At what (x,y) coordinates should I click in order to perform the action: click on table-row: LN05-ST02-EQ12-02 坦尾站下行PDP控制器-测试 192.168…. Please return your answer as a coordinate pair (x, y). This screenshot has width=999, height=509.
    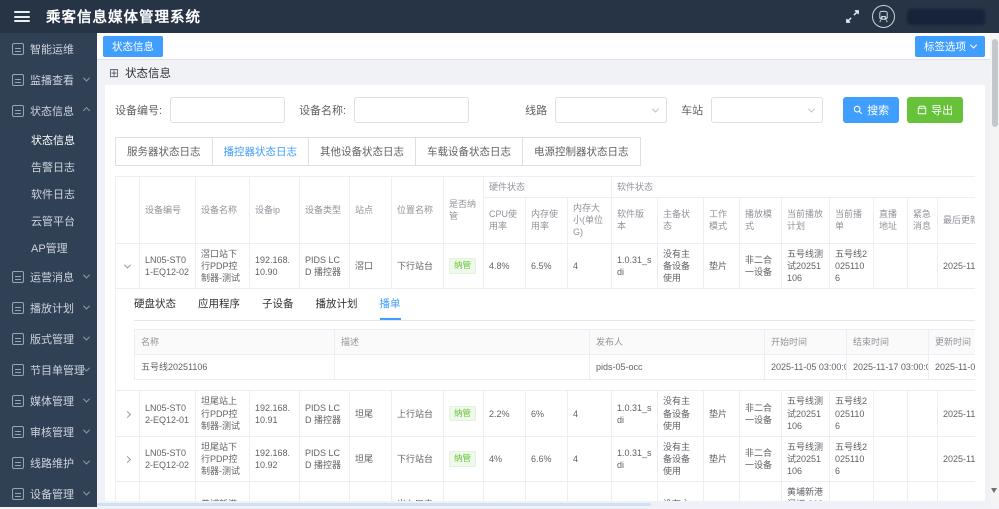
    Looking at the image, I should click on (546, 458).